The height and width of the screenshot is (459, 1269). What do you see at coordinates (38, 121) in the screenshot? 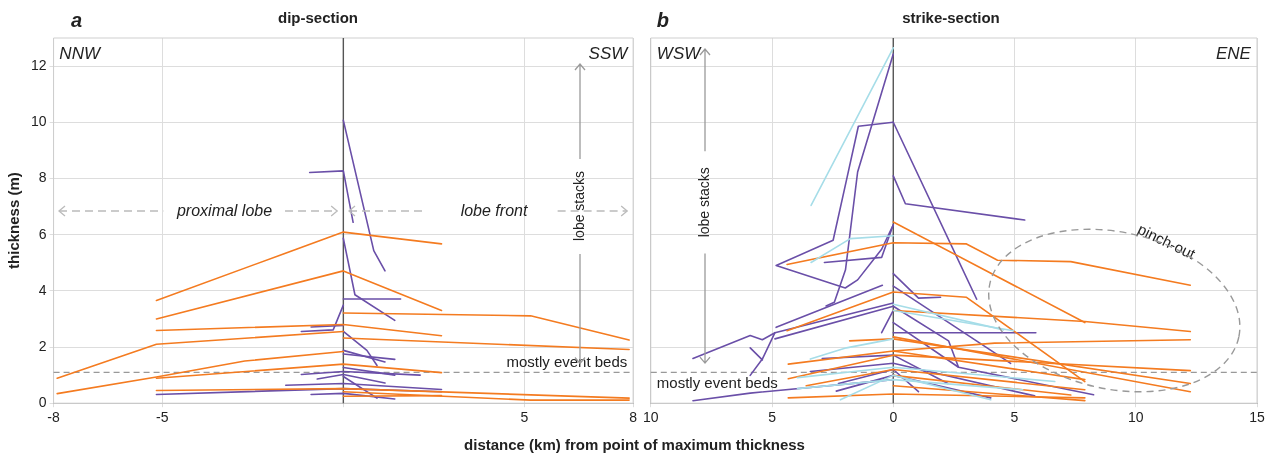
I see `y-tick-label: 10` at bounding box center [38, 121].